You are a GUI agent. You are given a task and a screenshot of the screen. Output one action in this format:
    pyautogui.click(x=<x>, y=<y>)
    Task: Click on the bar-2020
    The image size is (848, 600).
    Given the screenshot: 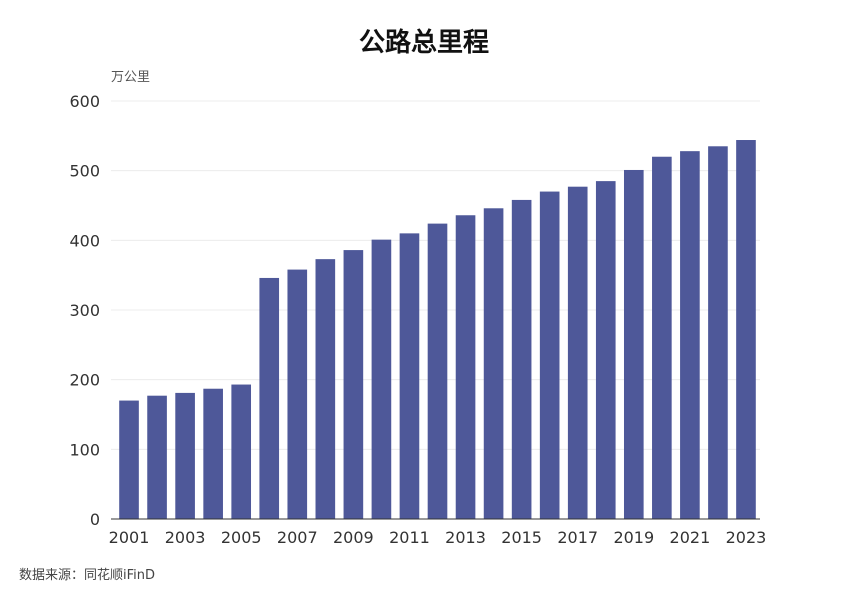 What is the action you would take?
    pyautogui.click(x=662, y=337)
    